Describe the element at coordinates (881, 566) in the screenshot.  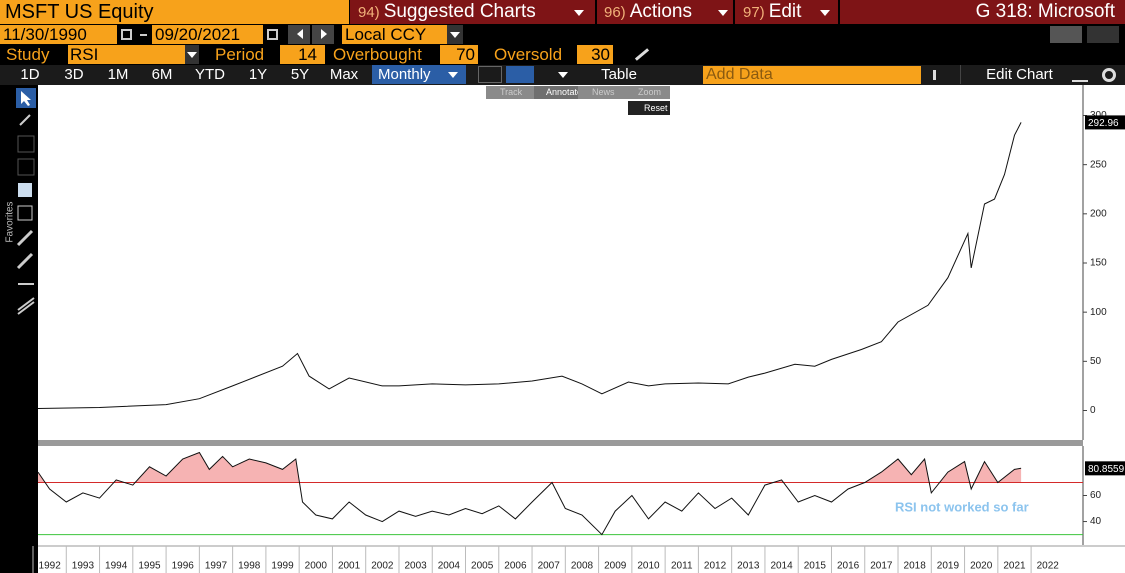
I see `x-tick-label: 2017` at that location.